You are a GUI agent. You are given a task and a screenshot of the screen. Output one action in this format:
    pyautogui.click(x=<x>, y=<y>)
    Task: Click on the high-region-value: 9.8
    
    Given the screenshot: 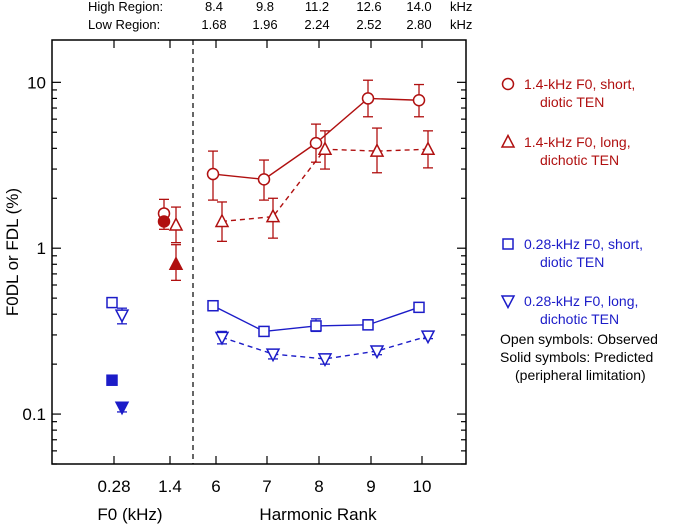 What is the action you would take?
    pyautogui.click(x=265, y=7)
    